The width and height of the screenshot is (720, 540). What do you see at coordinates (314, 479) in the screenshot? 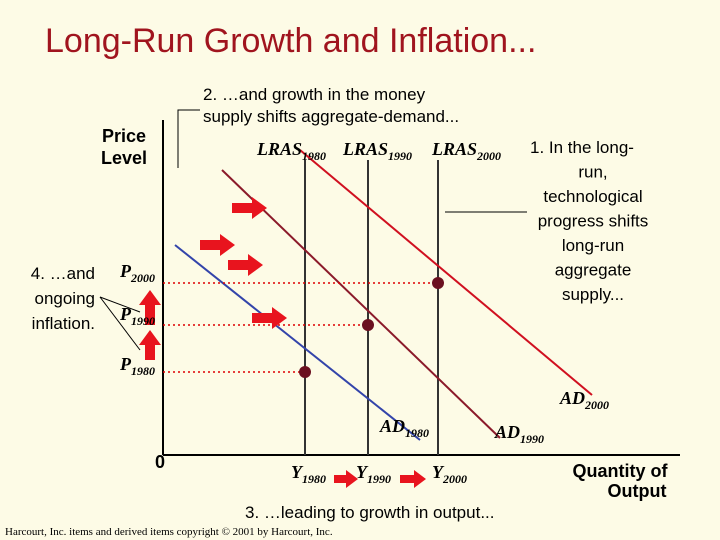
I see `output-label-sub: 1980` at bounding box center [314, 479].